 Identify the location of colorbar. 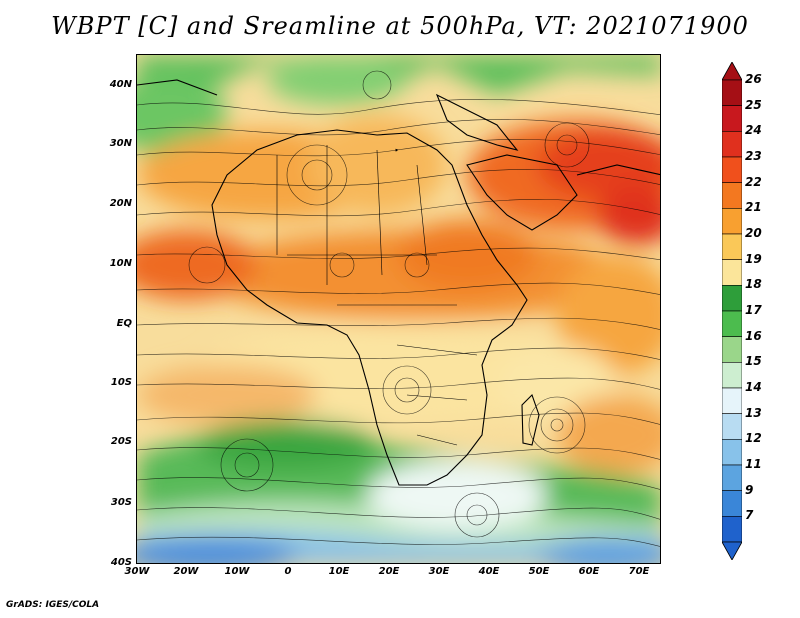
(732, 311).